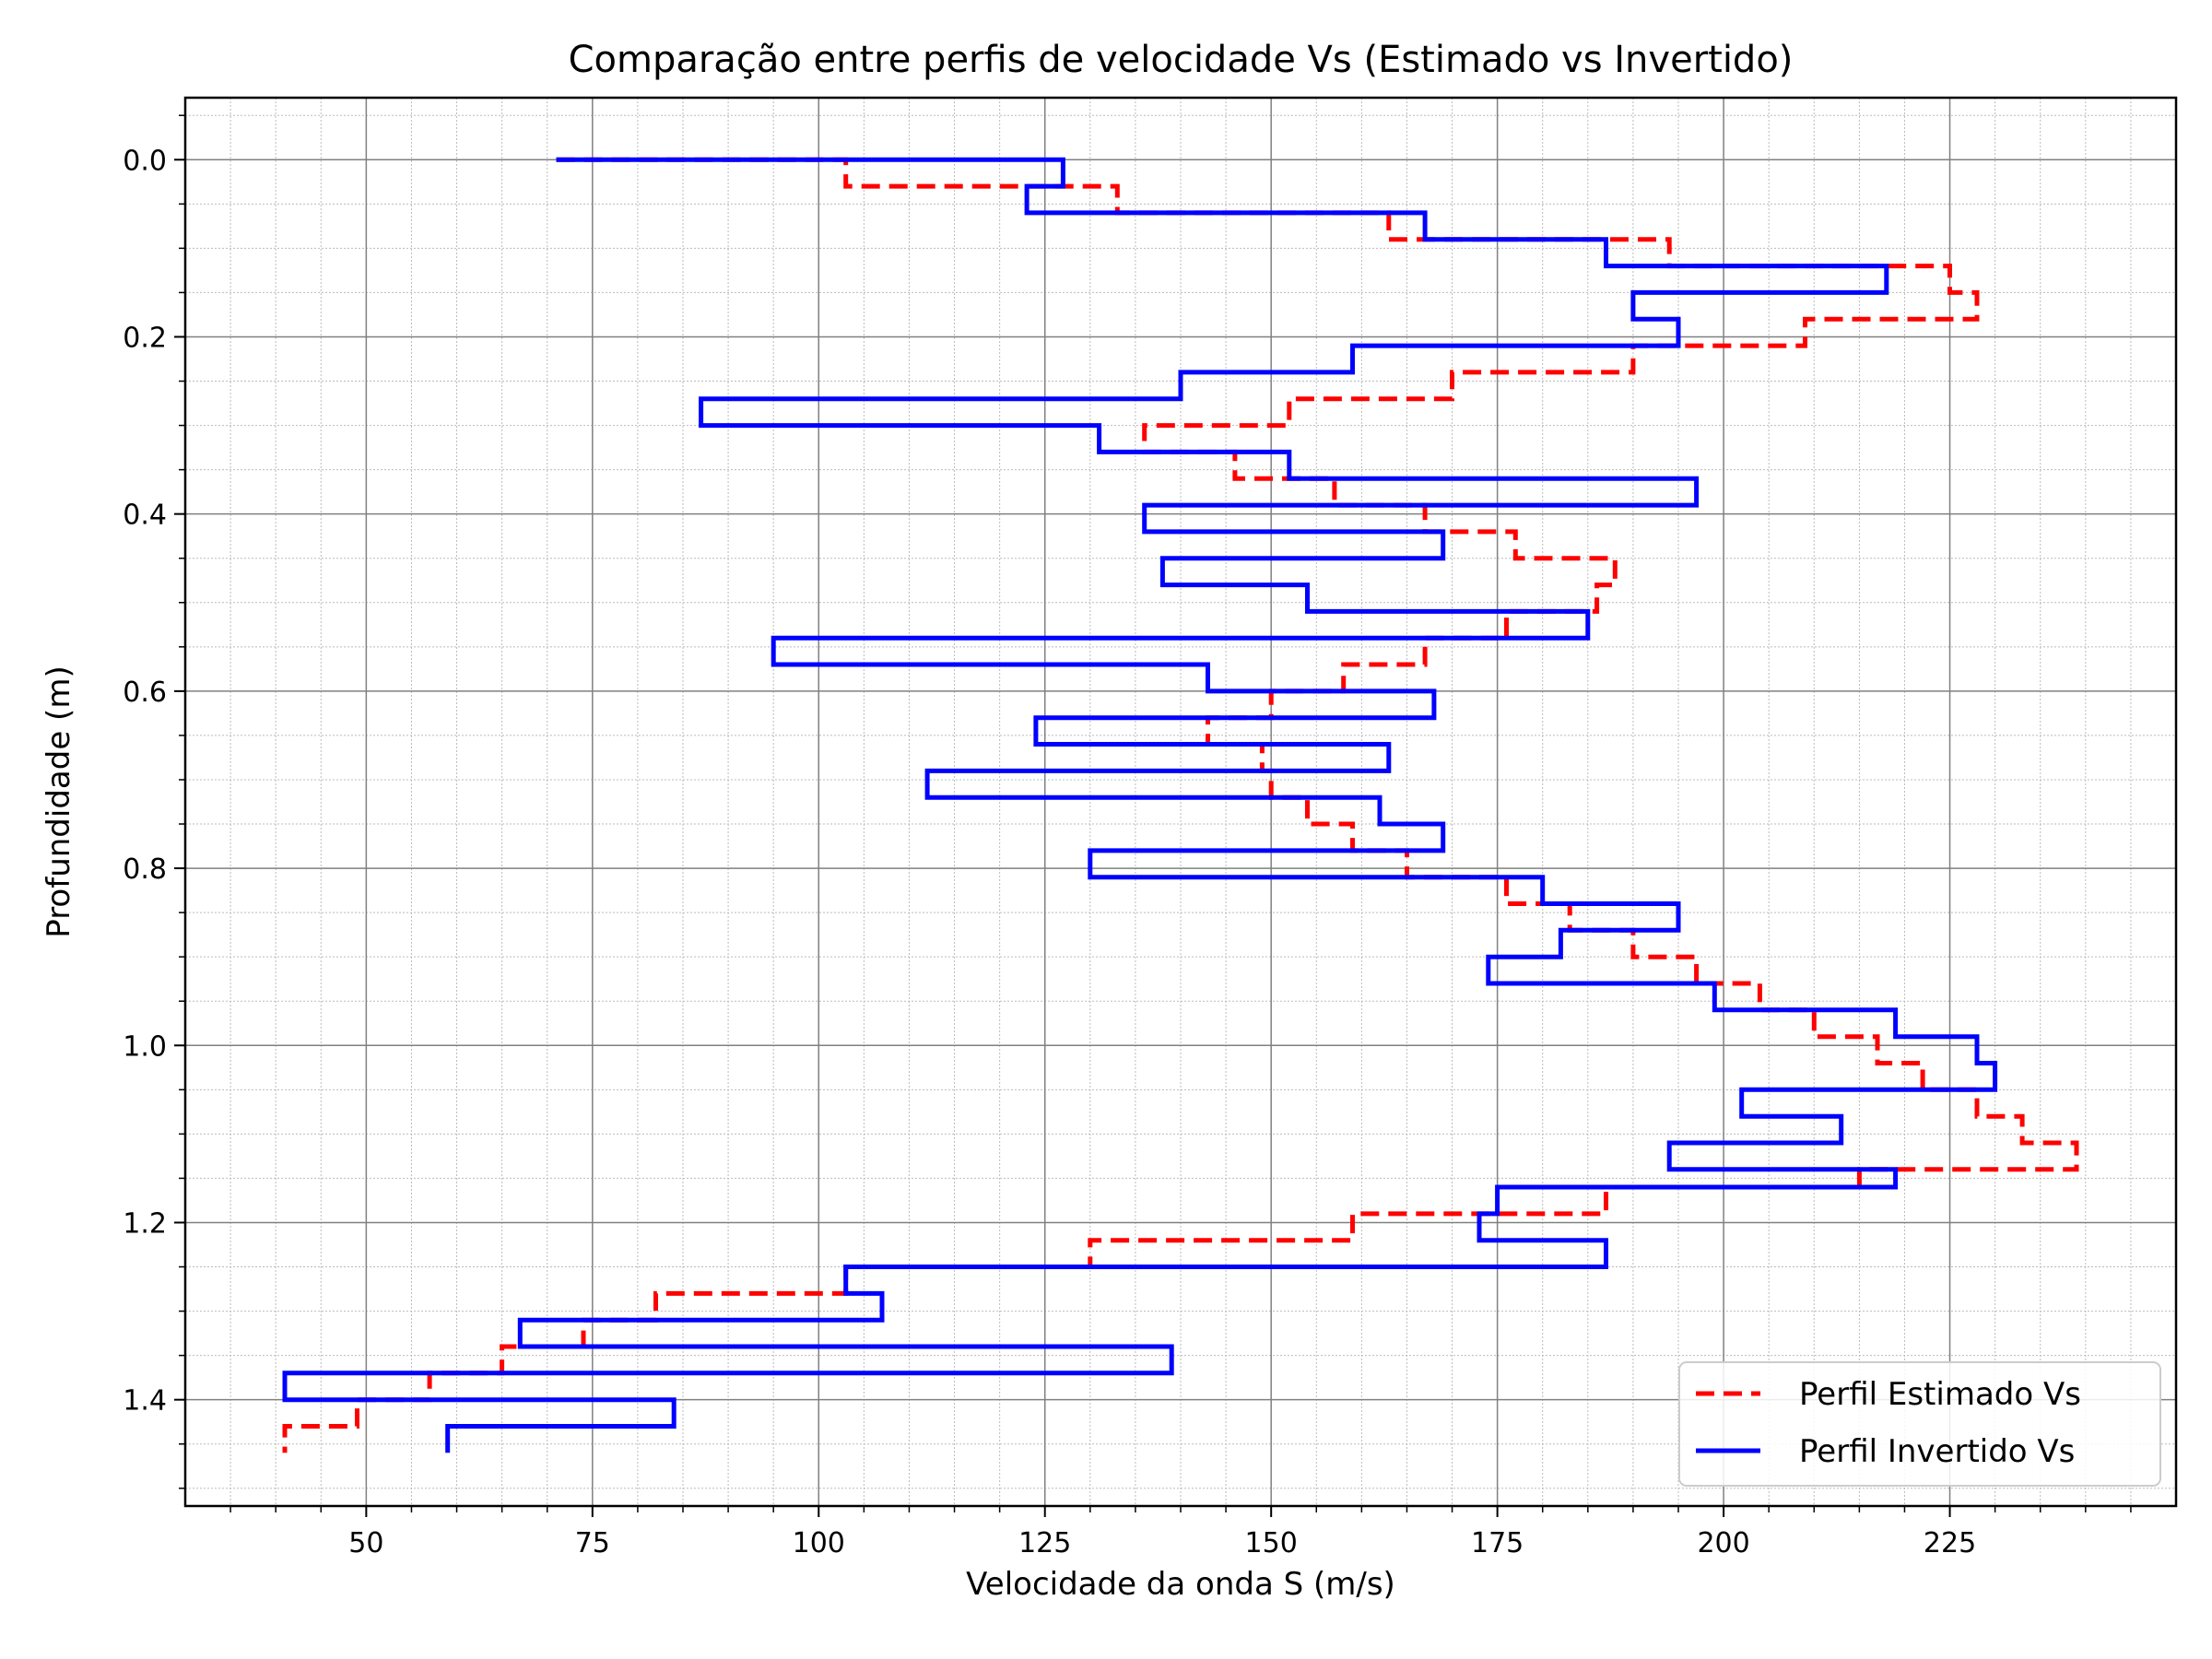 This screenshot has height=1659, width=2212. Describe the element at coordinates (145, 693) in the screenshot. I see `y-tick-label: 0.6` at that location.